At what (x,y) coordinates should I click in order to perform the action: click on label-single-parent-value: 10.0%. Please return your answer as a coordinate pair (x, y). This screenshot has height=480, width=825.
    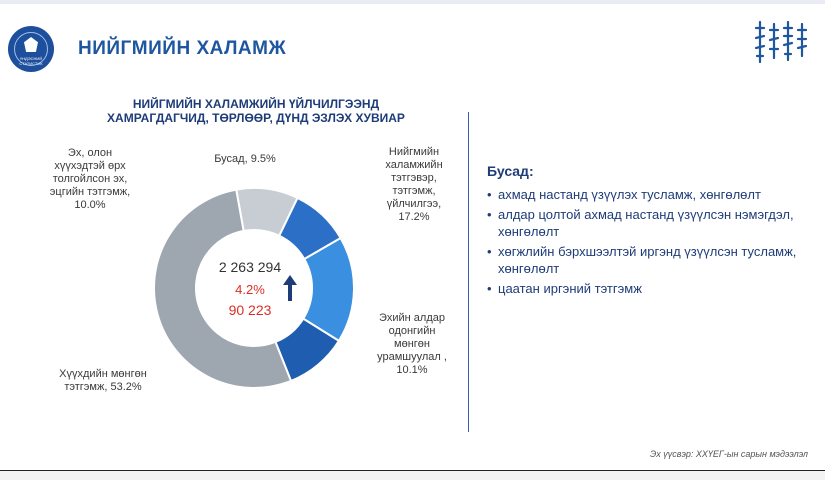
    Looking at the image, I should click on (90, 205).